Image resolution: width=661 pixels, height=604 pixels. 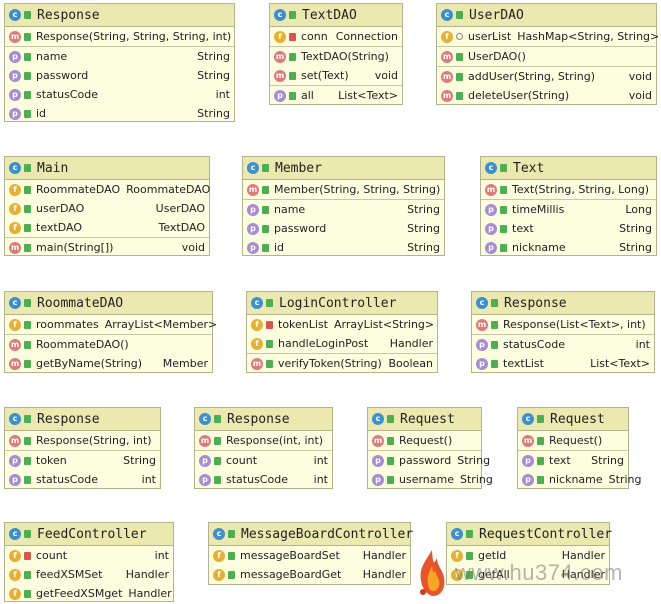 What do you see at coordinates (89, 534) in the screenshot?
I see `class-header: c FeedController` at bounding box center [89, 534].